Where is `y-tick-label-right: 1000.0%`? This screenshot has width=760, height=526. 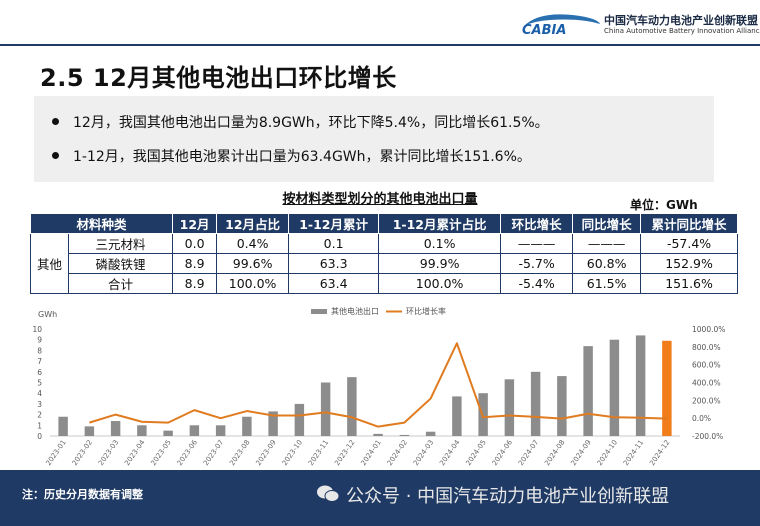
y-tick-label-right: 1000.0% is located at coordinates (708, 329).